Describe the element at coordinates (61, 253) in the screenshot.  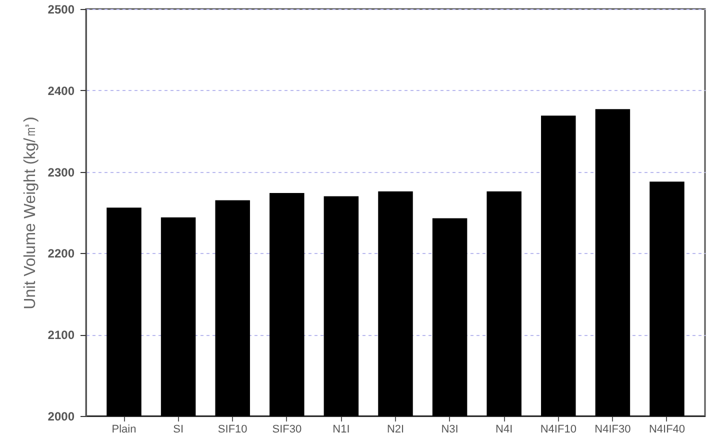
I see `y-tick-label: 2200` at that location.